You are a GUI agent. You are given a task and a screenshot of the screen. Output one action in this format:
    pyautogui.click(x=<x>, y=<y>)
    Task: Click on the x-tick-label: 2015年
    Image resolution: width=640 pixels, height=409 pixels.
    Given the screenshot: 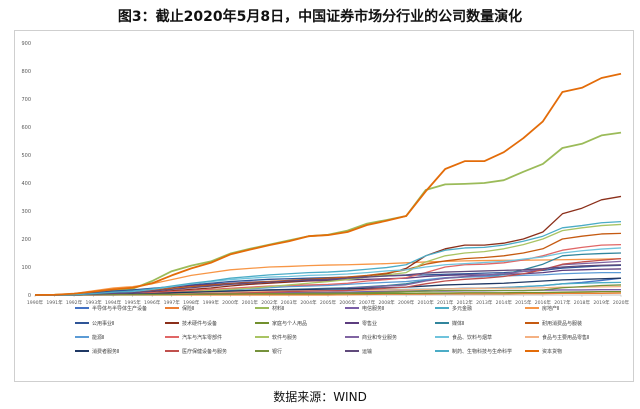 What is the action you would take?
    pyautogui.click(x=523, y=302)
    